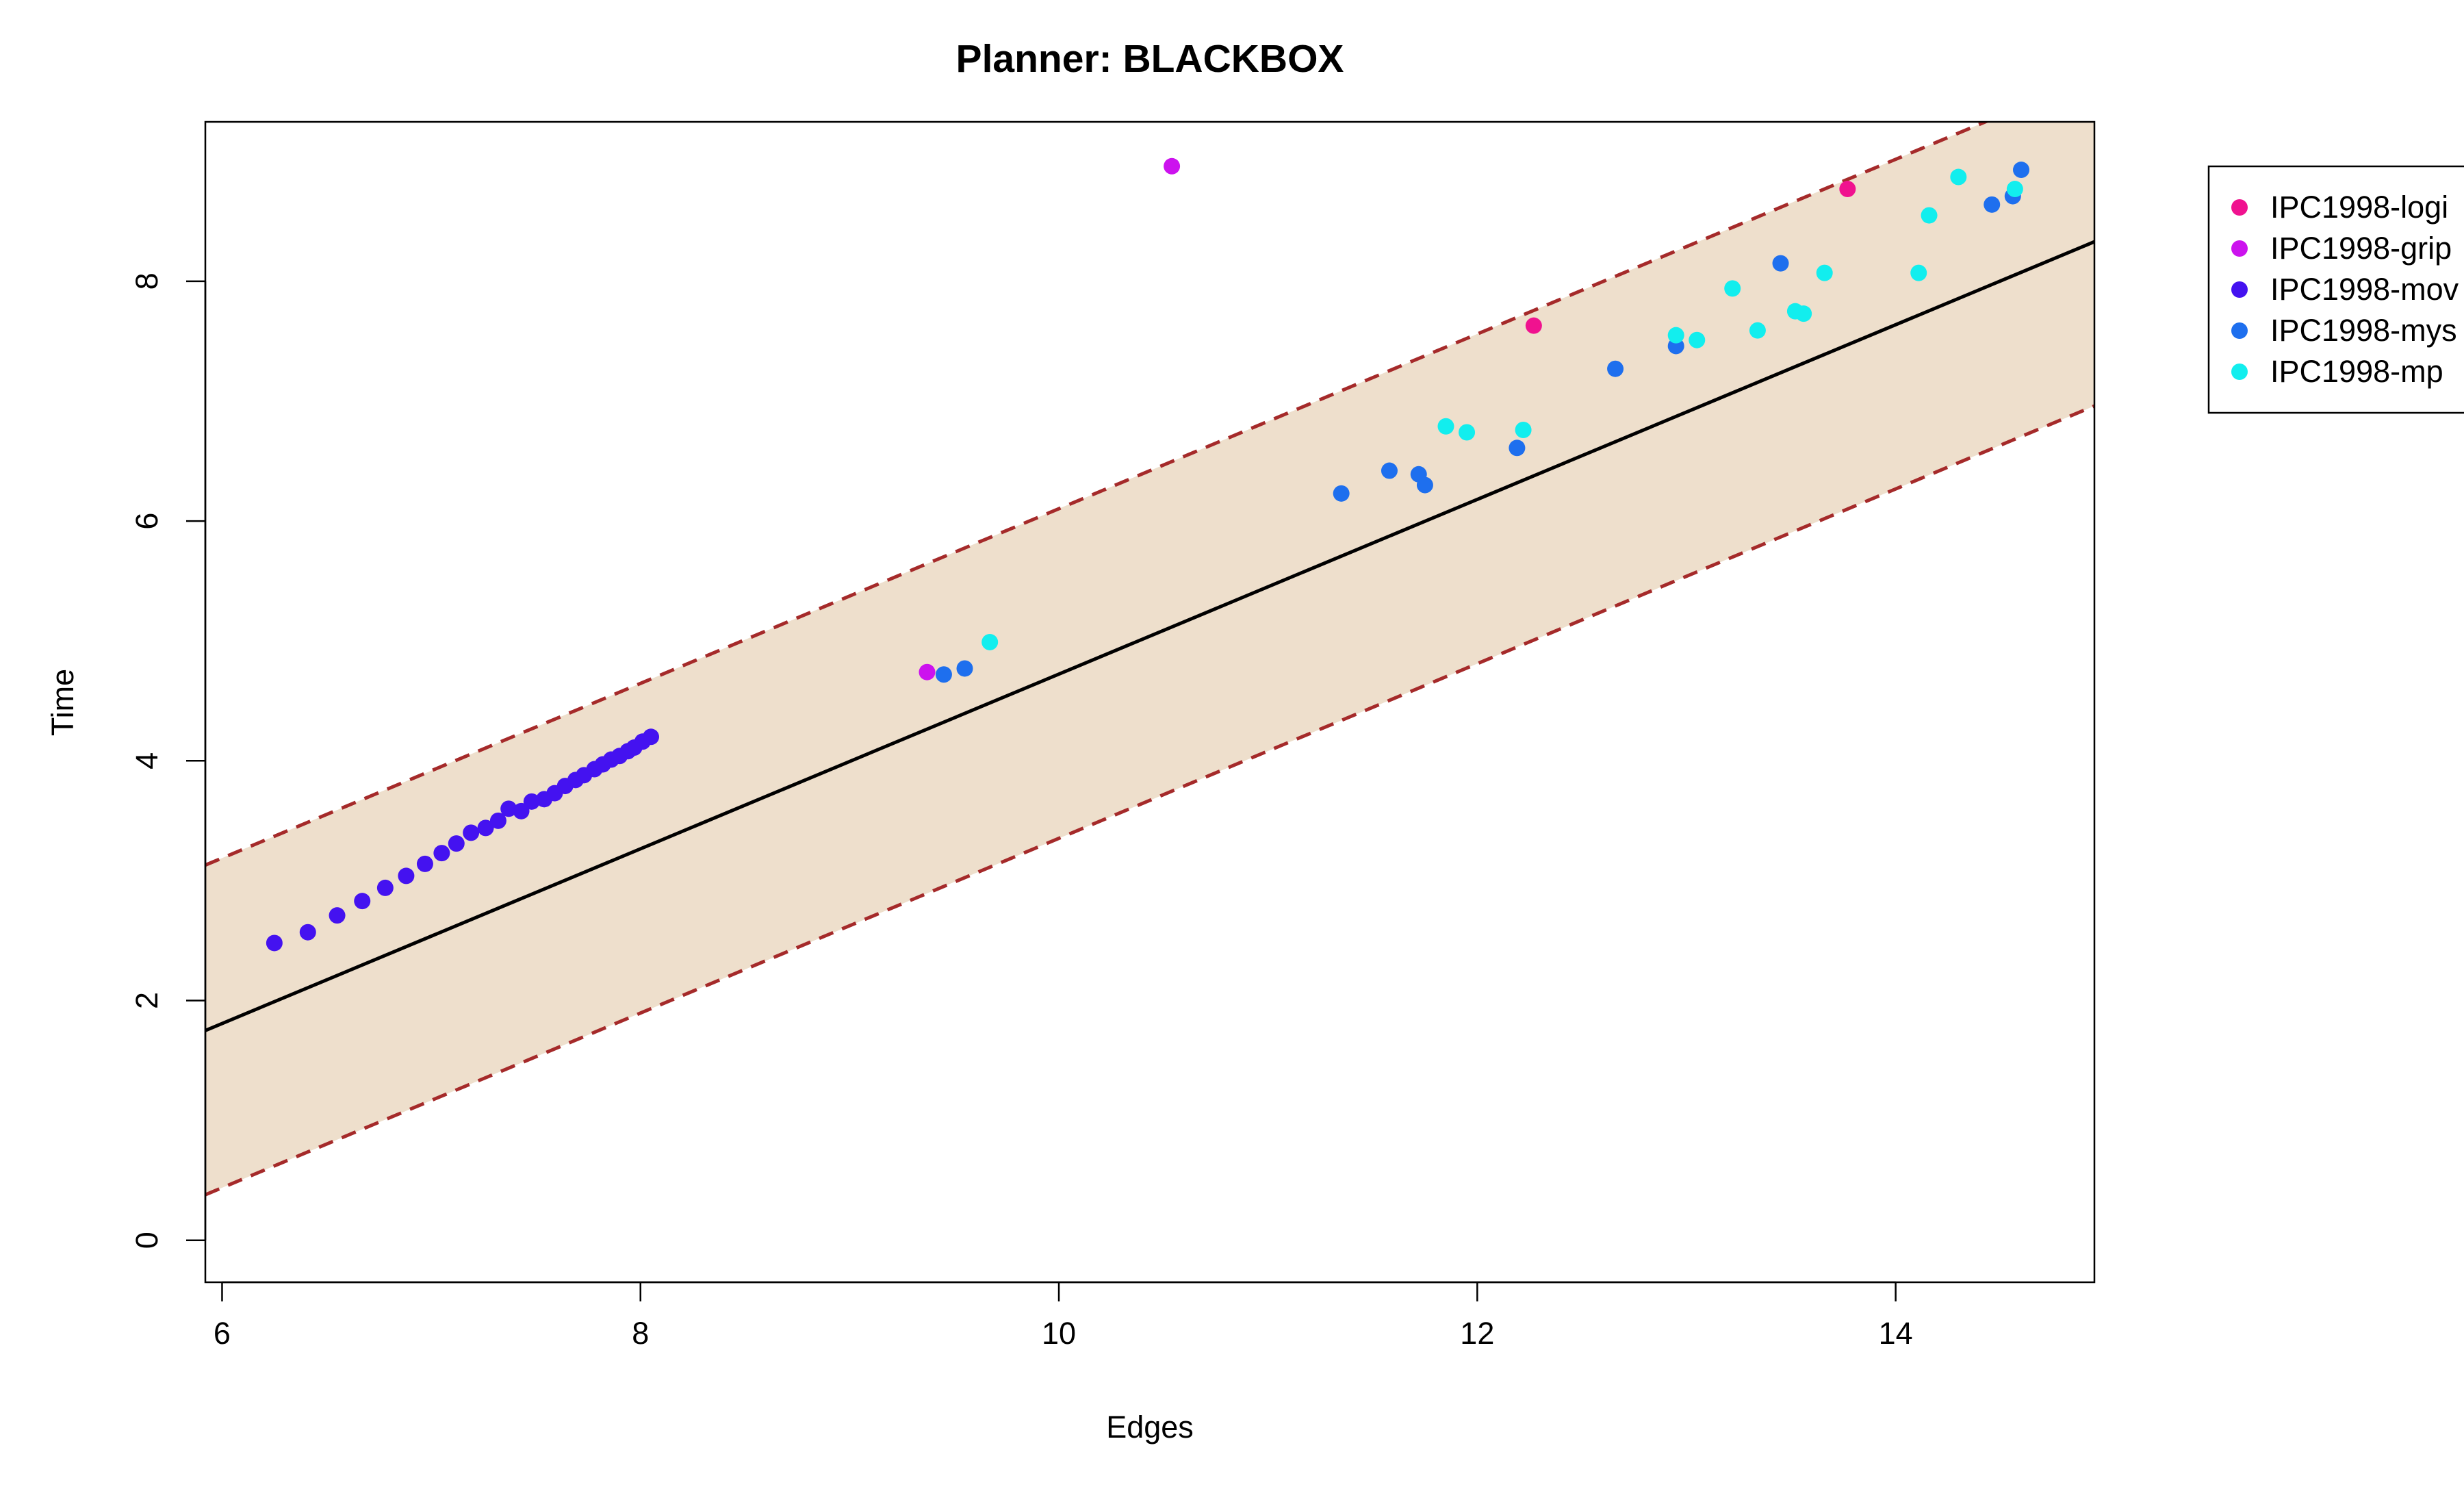 The height and width of the screenshot is (1489, 2464). What do you see at coordinates (2361, 248) in the screenshot?
I see `legend-label: IPC1998-grip` at bounding box center [2361, 248].